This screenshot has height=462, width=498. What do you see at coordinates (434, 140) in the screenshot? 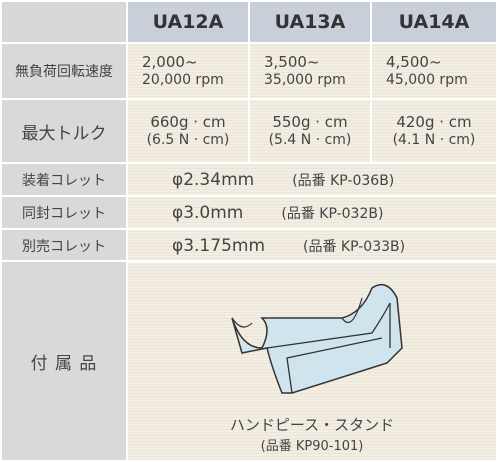
I see `spec-line: (4.1 N · cm)` at bounding box center [434, 140].